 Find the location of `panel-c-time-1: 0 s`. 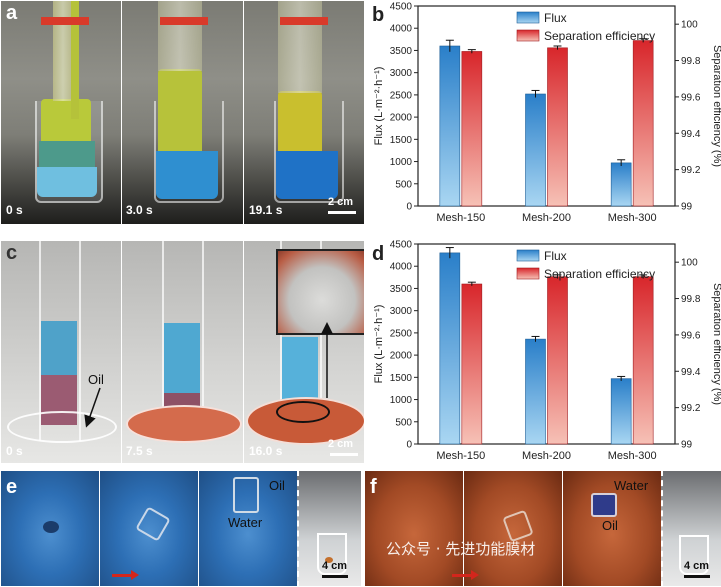

panel-c-time-1: 0 s is located at coordinates (14, 451).